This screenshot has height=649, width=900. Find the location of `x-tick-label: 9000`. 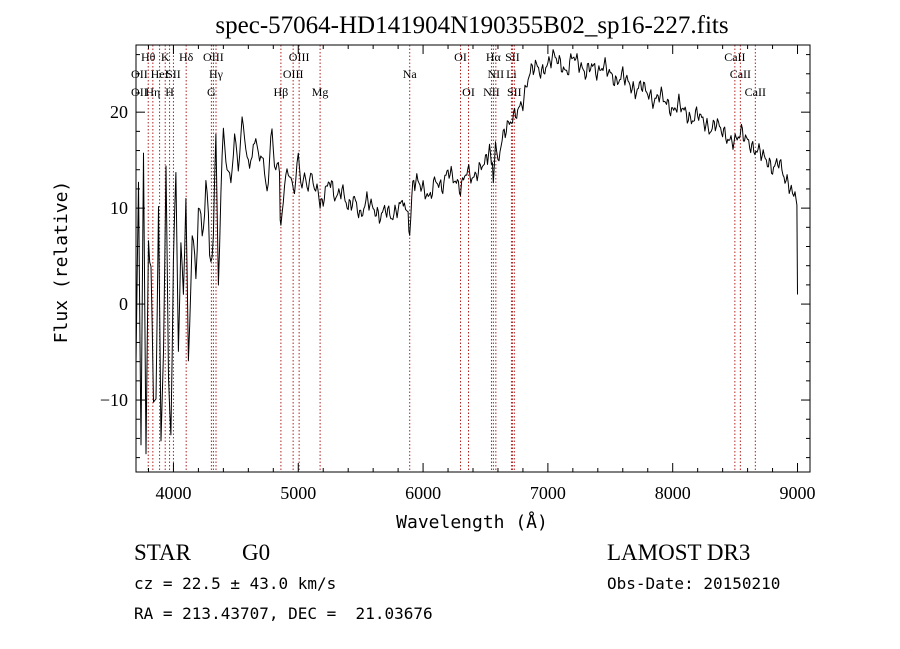

x-tick-label: 9000 is located at coordinates (798, 493).